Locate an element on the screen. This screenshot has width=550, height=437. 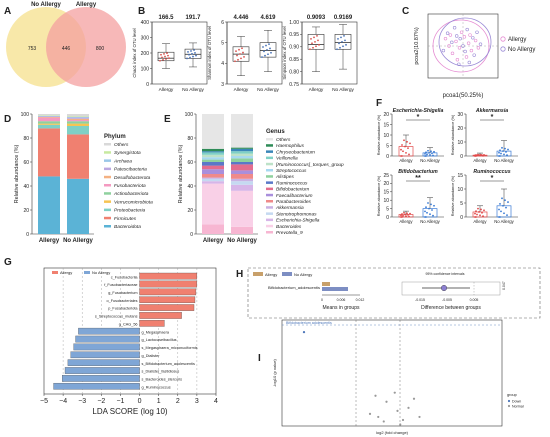
legend-label: Fusobacteriota is located at coordinates (130, 186).